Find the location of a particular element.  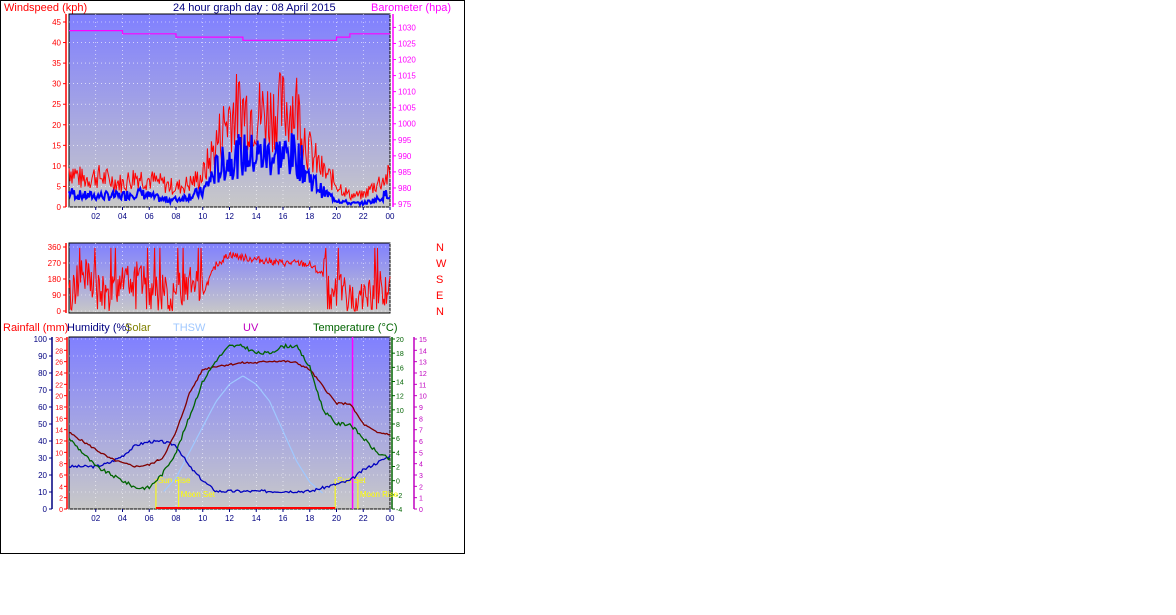

windspeed-tick-label: 0 is located at coordinates (59, 207).